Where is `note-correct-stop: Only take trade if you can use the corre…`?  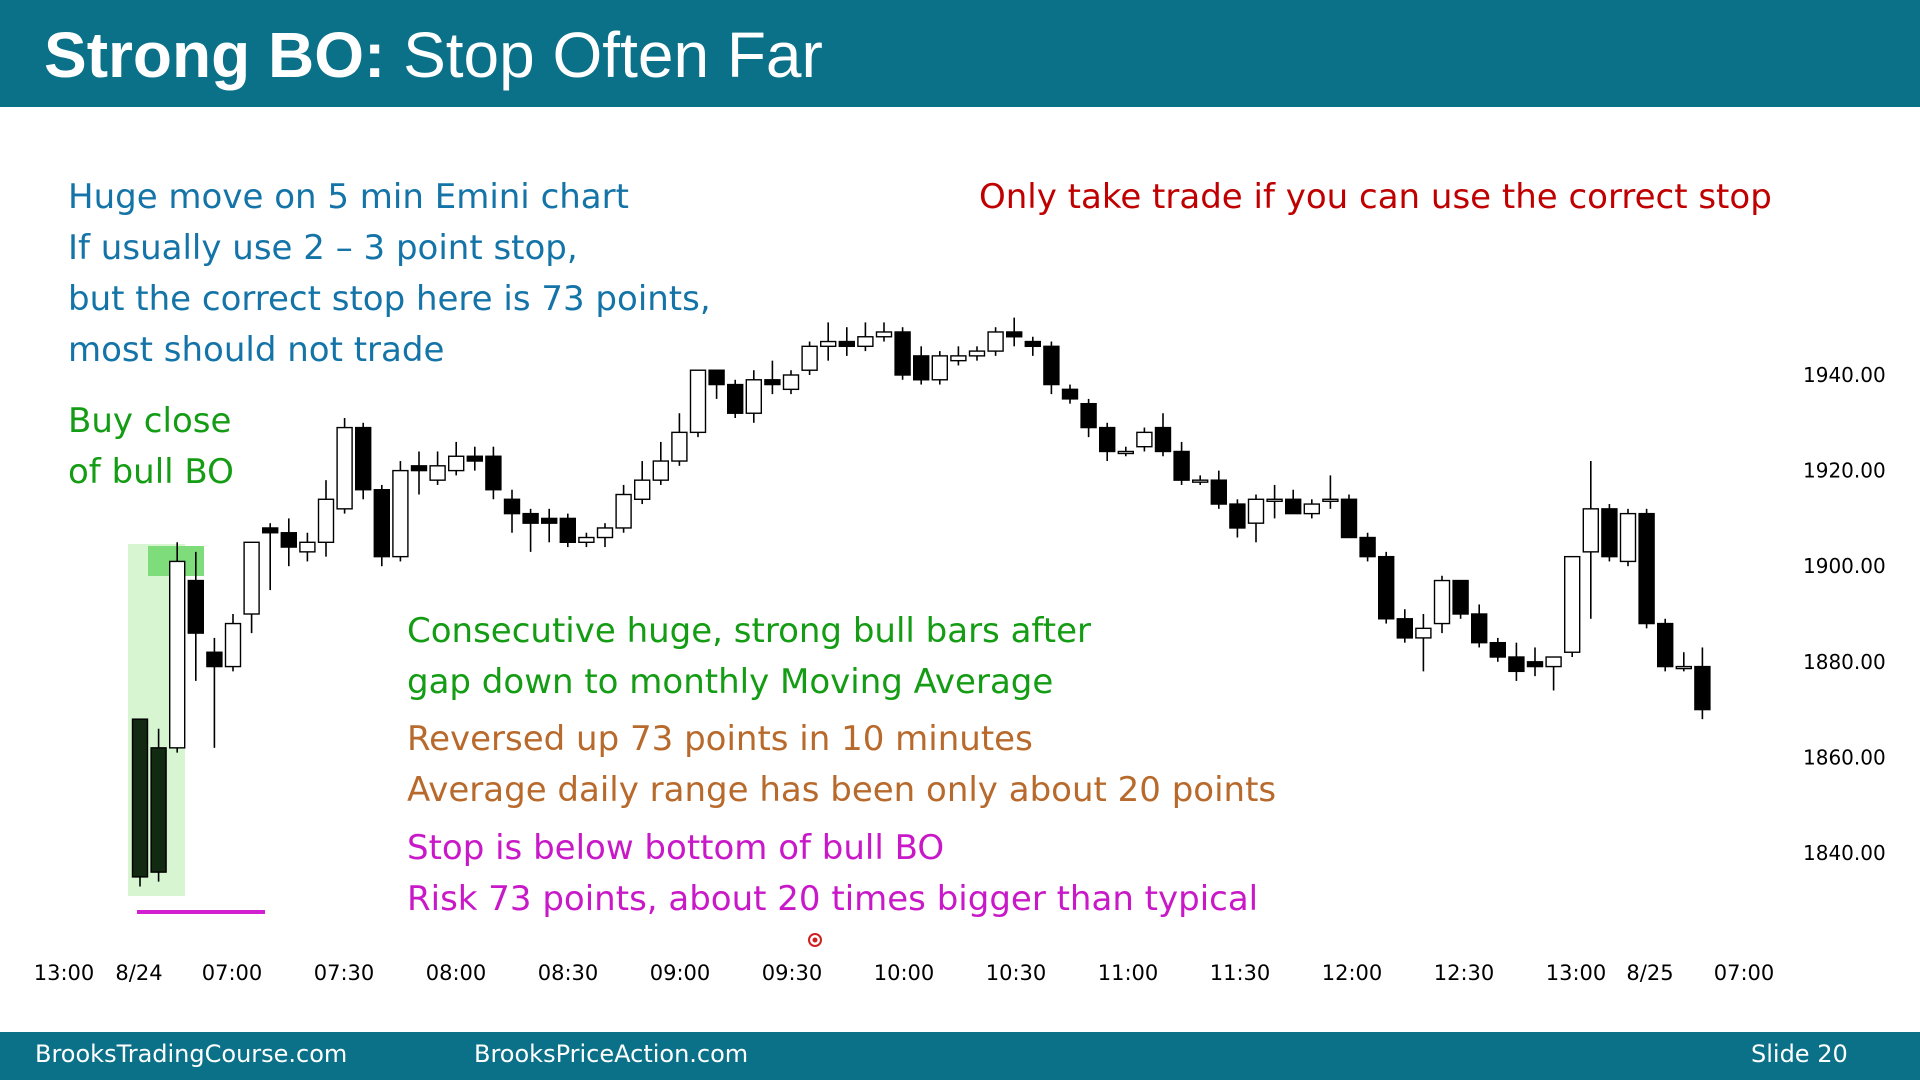 note-correct-stop: Only take trade if you can use the corre… is located at coordinates (1375, 197).